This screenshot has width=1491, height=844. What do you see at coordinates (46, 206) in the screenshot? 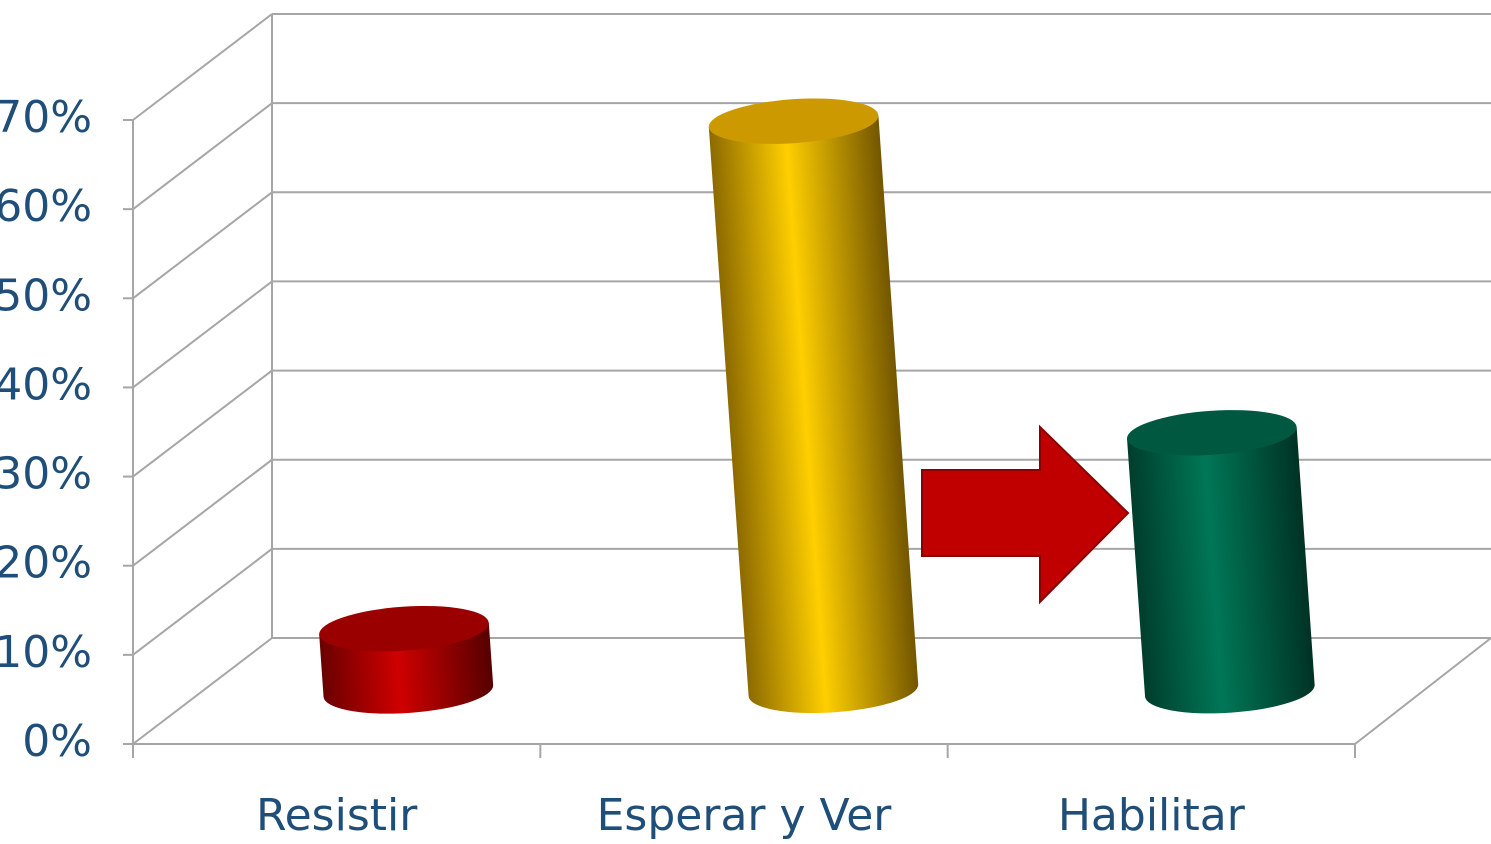
I see `y-tick-label: 60%` at bounding box center [46, 206].